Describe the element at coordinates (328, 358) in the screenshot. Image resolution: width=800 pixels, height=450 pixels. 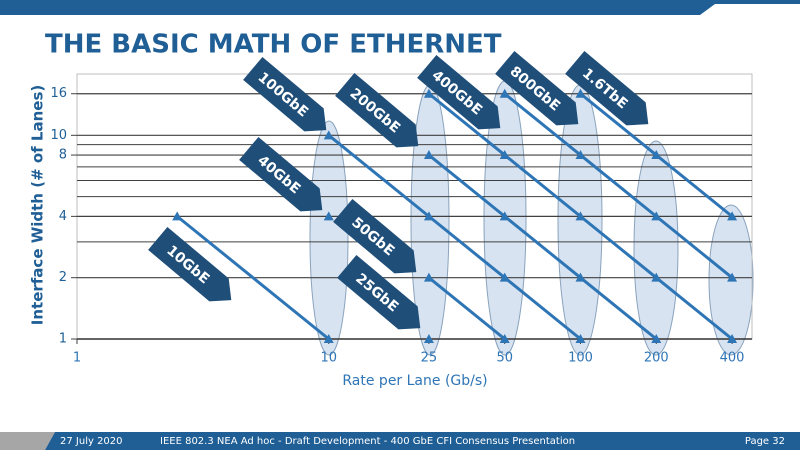
I see `x-tick-label: 10` at that location.